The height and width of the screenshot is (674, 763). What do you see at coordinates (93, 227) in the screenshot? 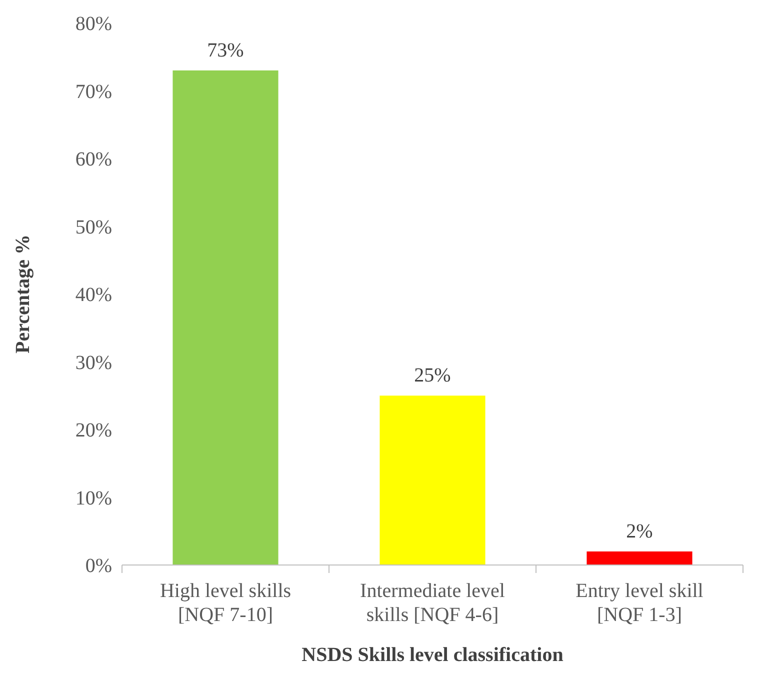
I see `y-tick-label: 50%` at bounding box center [93, 227].